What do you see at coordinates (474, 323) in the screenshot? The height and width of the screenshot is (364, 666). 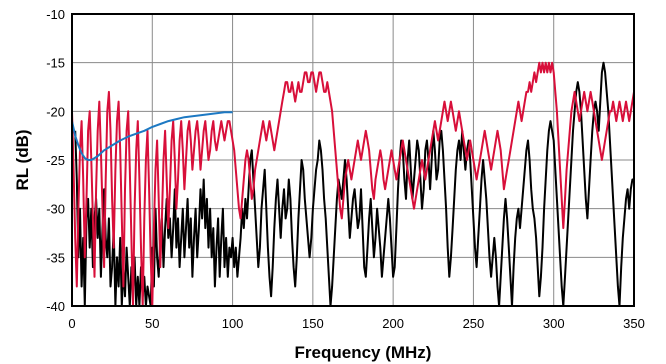 I see `x-tick-label: 250` at bounding box center [474, 323].